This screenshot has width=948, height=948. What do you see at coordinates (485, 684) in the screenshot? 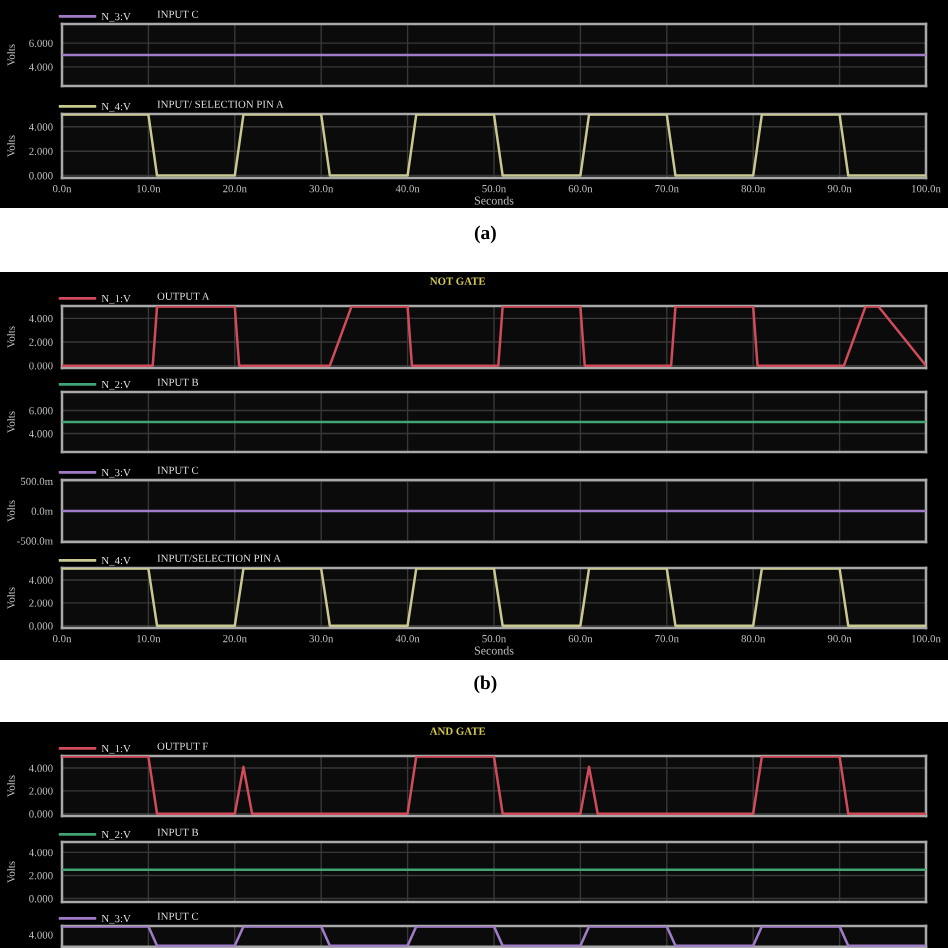
I see `text: (b)` at bounding box center [485, 684].